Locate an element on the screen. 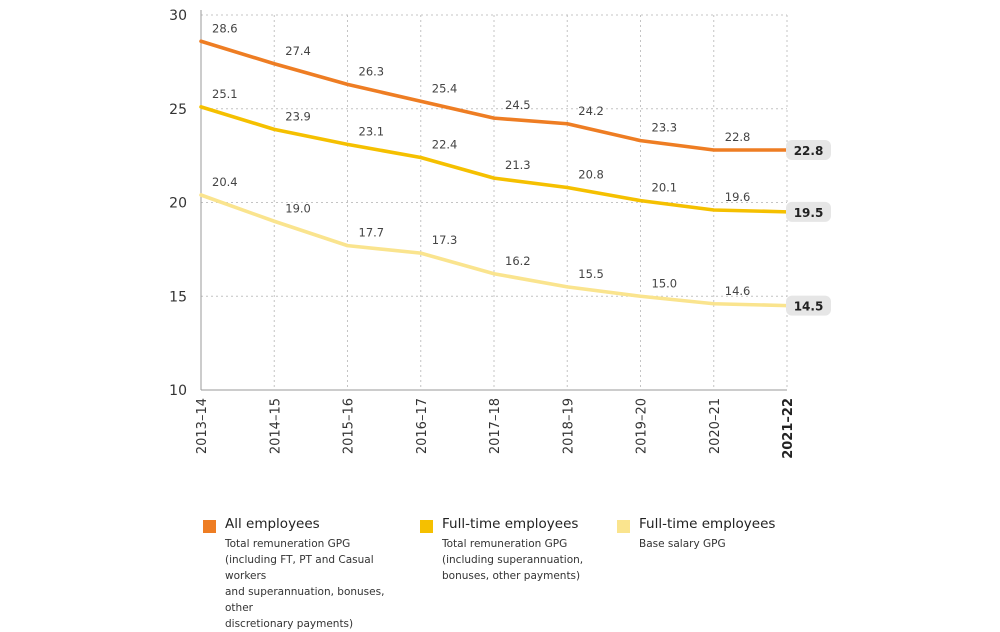  y-tick-label: 15 is located at coordinates (178, 297).